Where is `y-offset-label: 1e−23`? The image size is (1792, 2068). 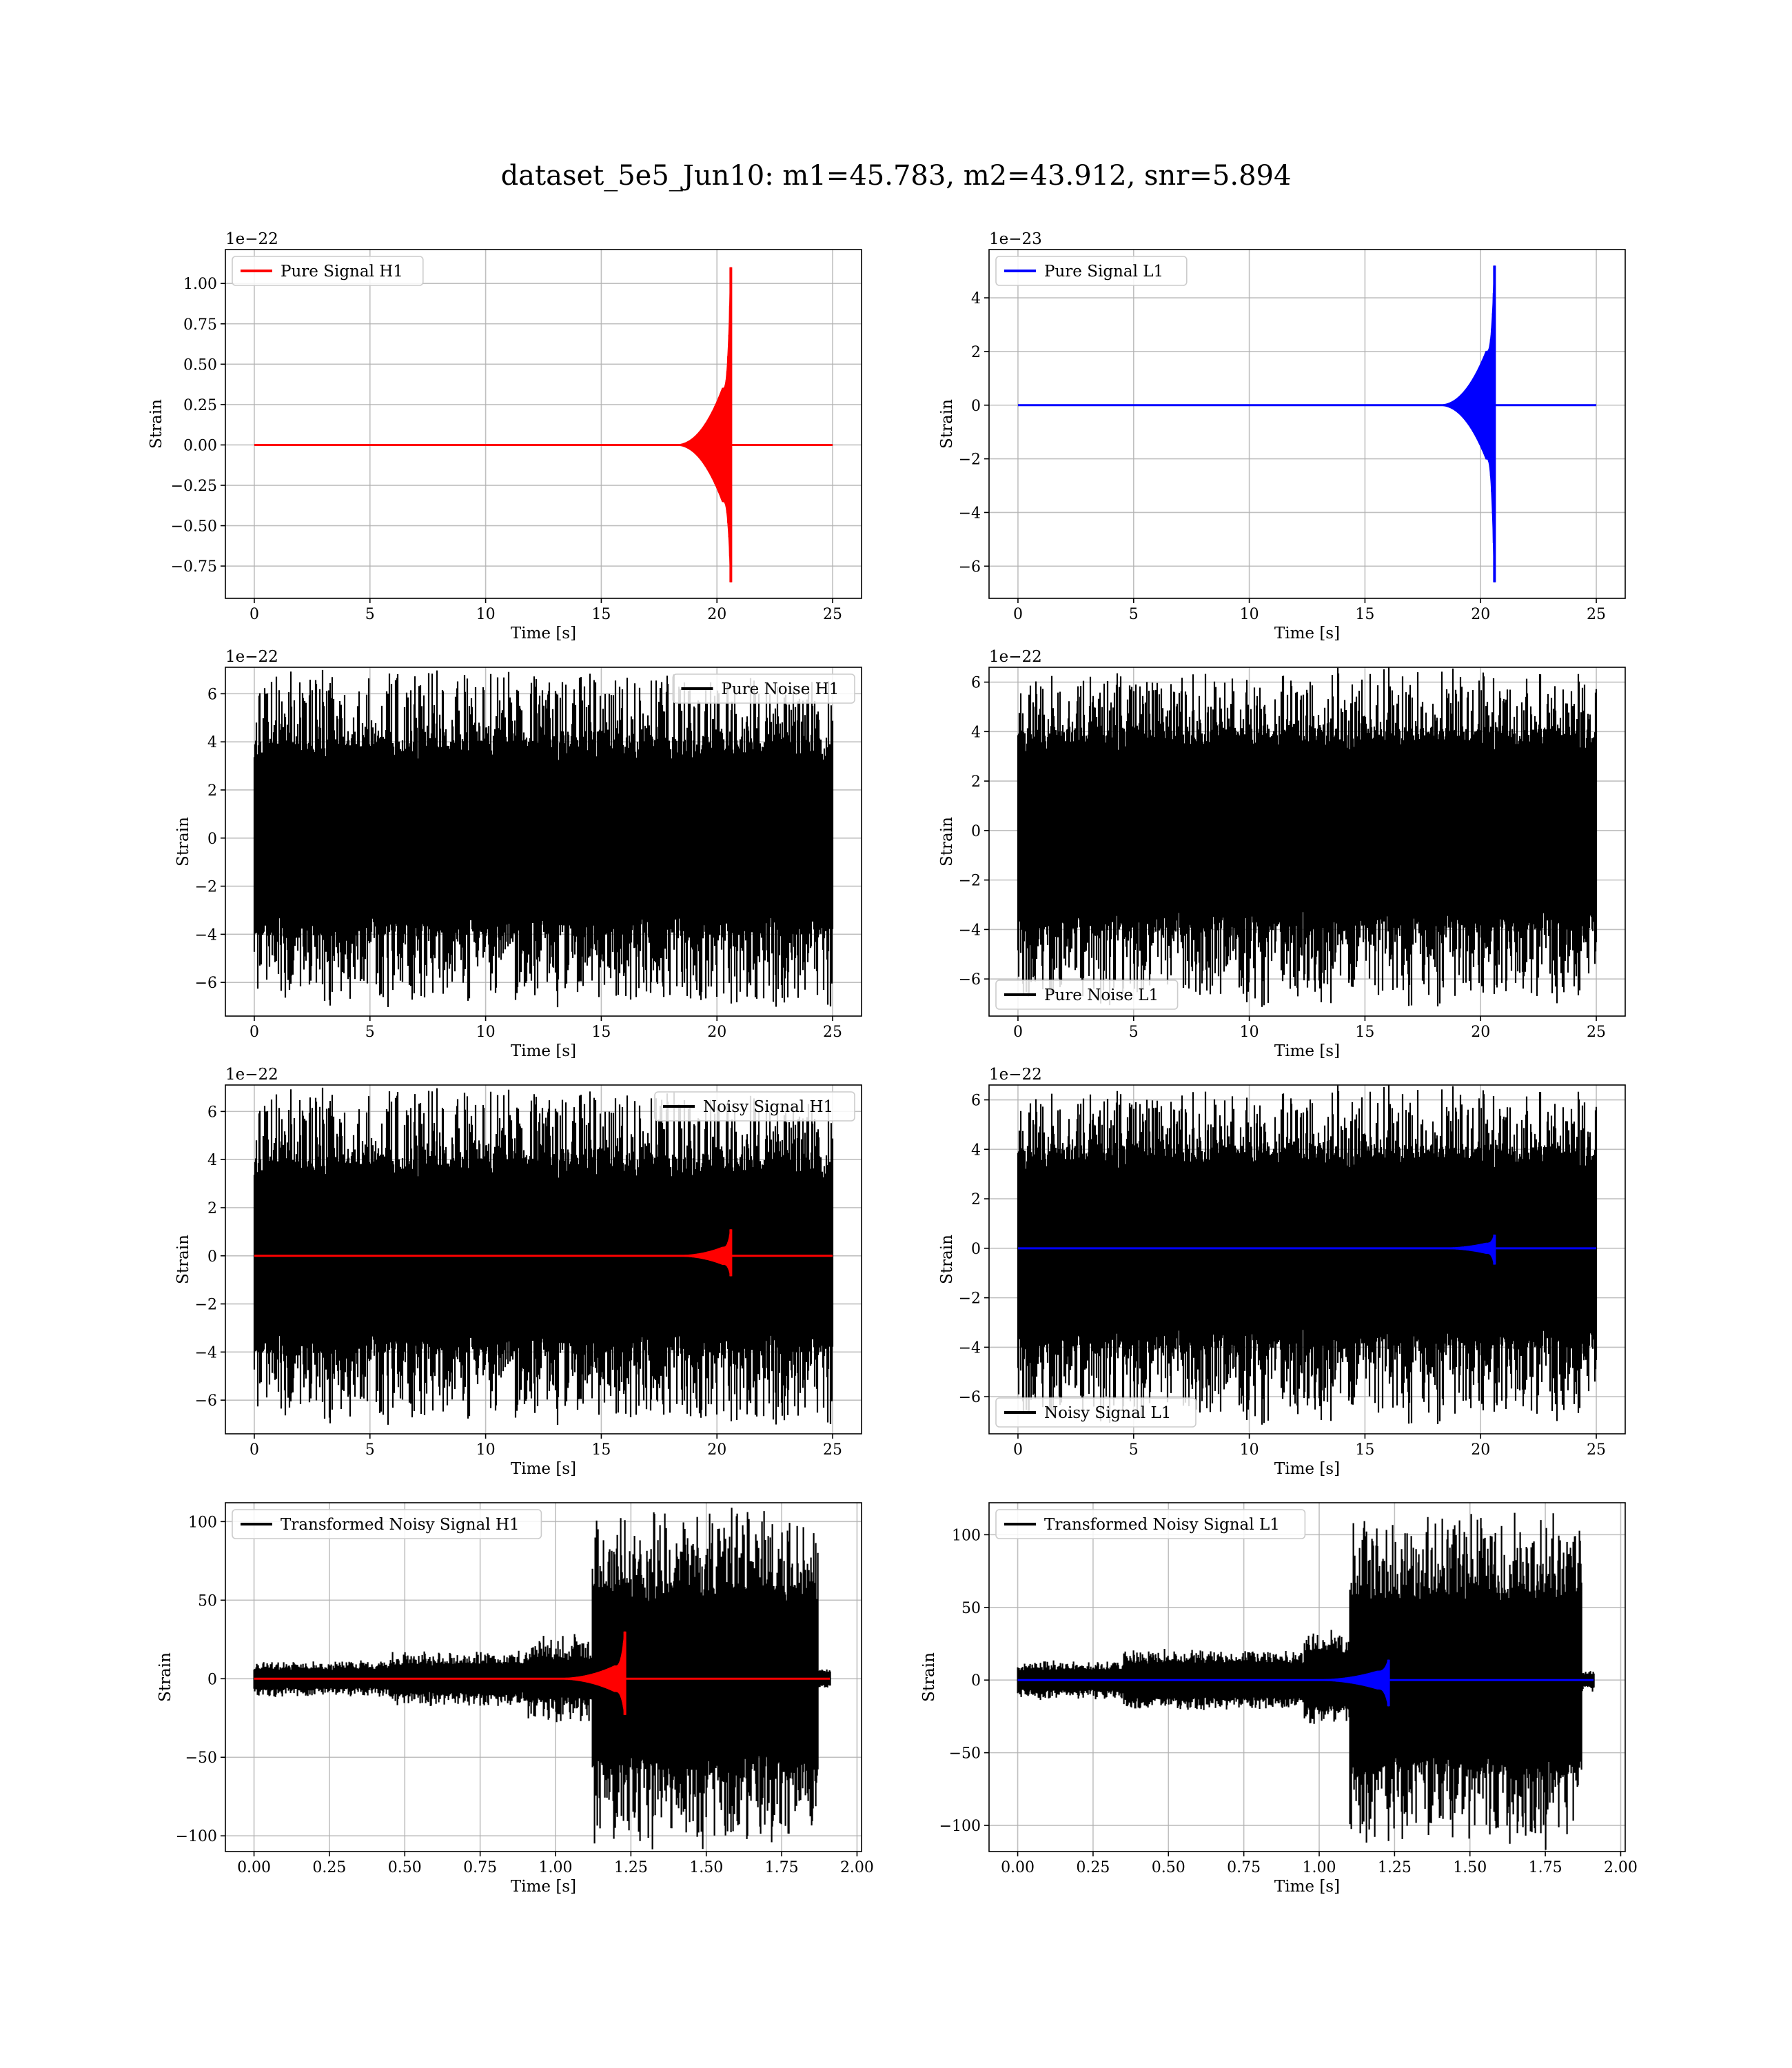
y-offset-label: 1e−23 is located at coordinates (1015, 239).